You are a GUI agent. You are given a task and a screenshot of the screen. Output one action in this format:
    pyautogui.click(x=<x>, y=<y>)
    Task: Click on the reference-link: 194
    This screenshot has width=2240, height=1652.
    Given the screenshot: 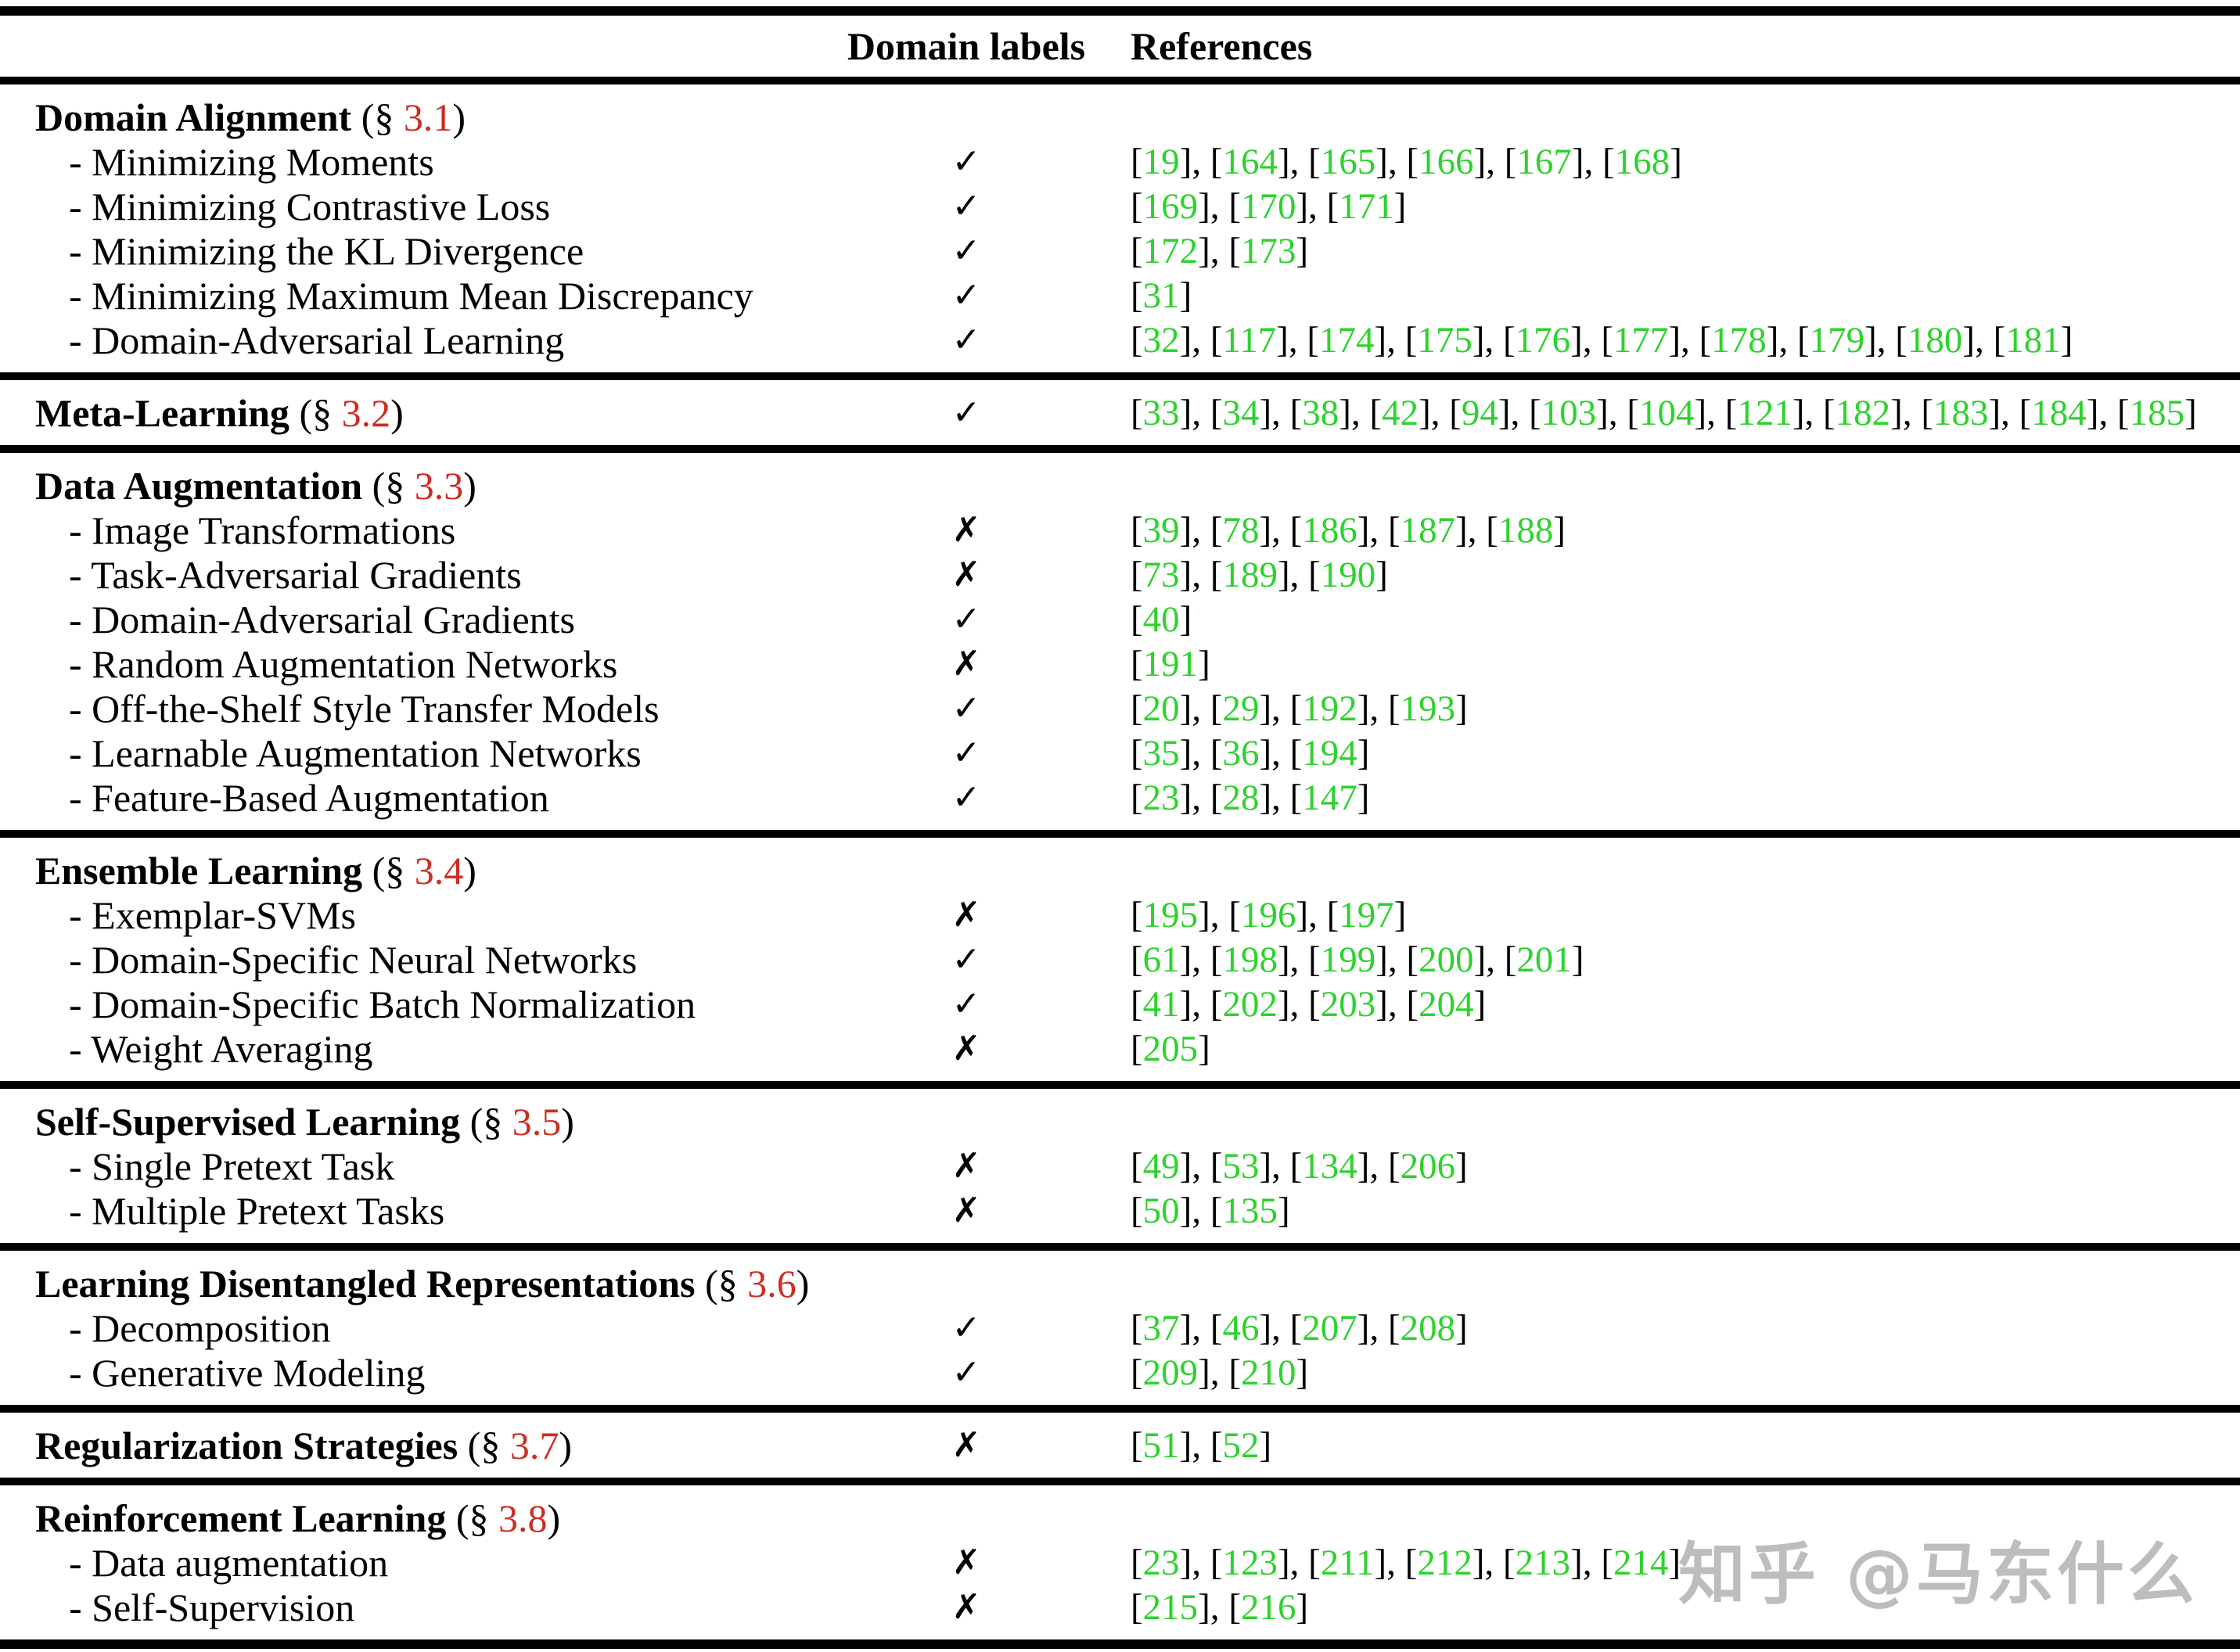 What is the action you would take?
    pyautogui.click(x=1329, y=753)
    